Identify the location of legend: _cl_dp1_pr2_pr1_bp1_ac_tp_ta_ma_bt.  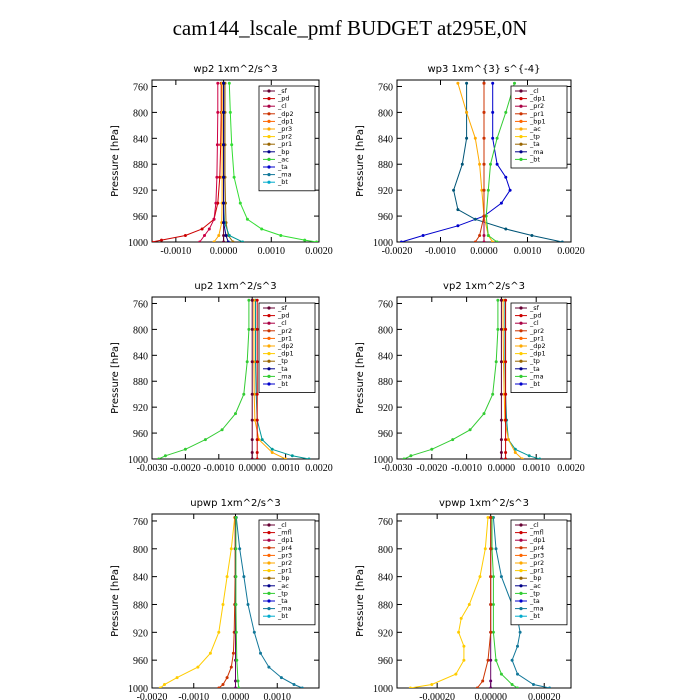
(539, 127).